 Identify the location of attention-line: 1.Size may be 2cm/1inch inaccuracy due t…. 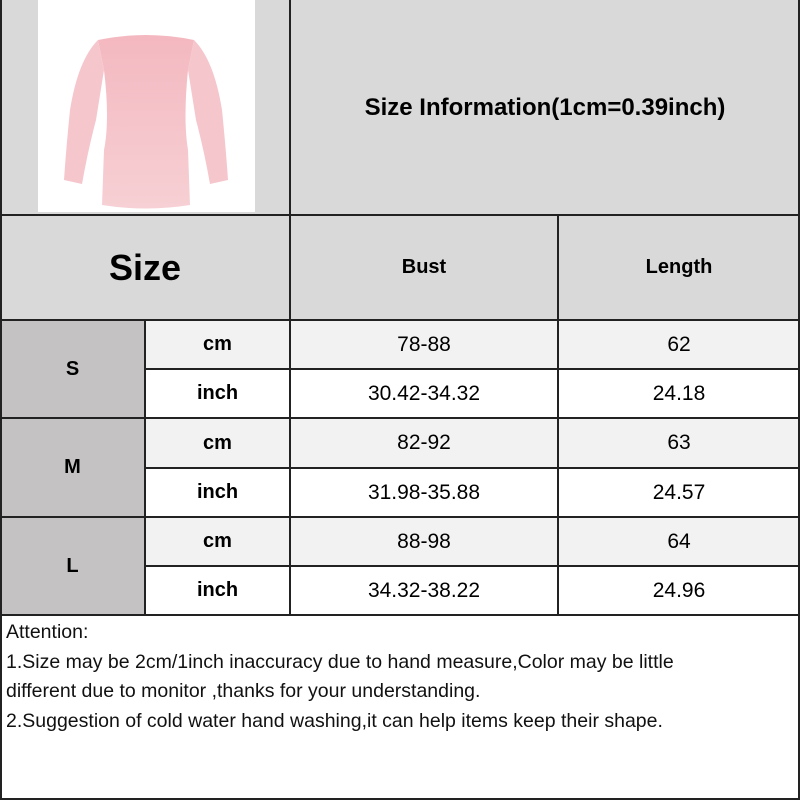
(340, 661).